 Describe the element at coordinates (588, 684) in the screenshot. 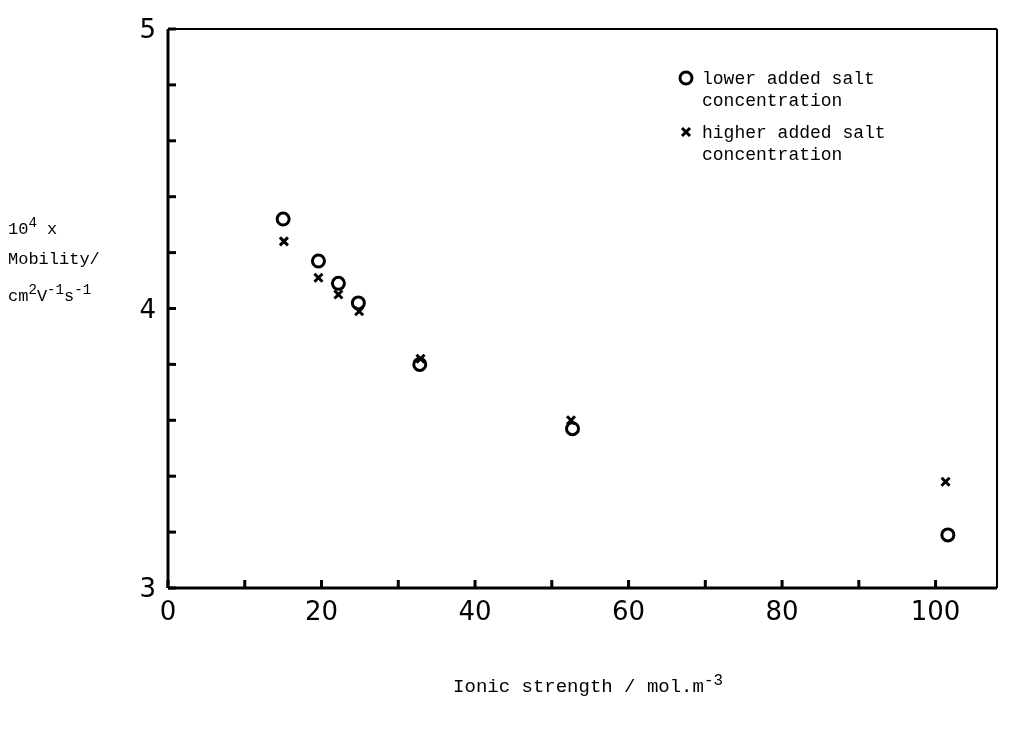

I see `x-axis-title: Ionic strength / mol.m$^{-3}$` at that location.